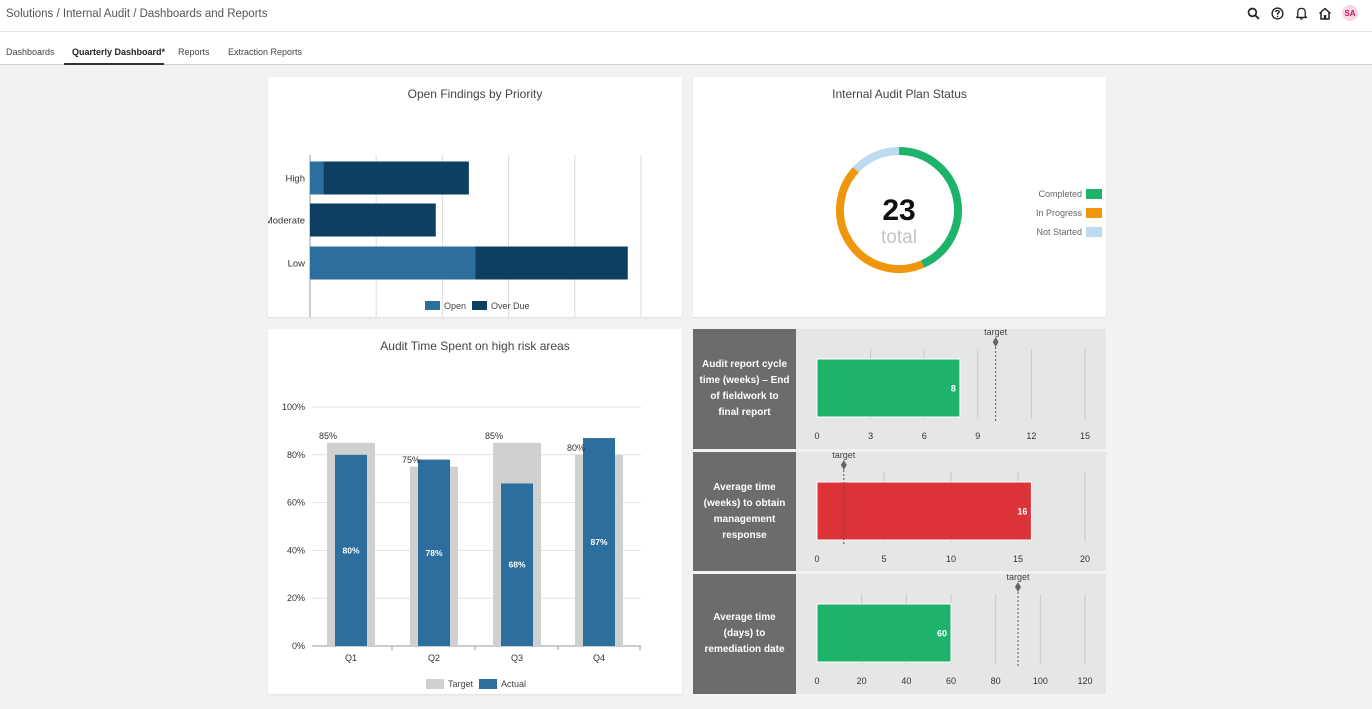  I want to click on kpi-x-tick-label: 9, so click(977, 436).